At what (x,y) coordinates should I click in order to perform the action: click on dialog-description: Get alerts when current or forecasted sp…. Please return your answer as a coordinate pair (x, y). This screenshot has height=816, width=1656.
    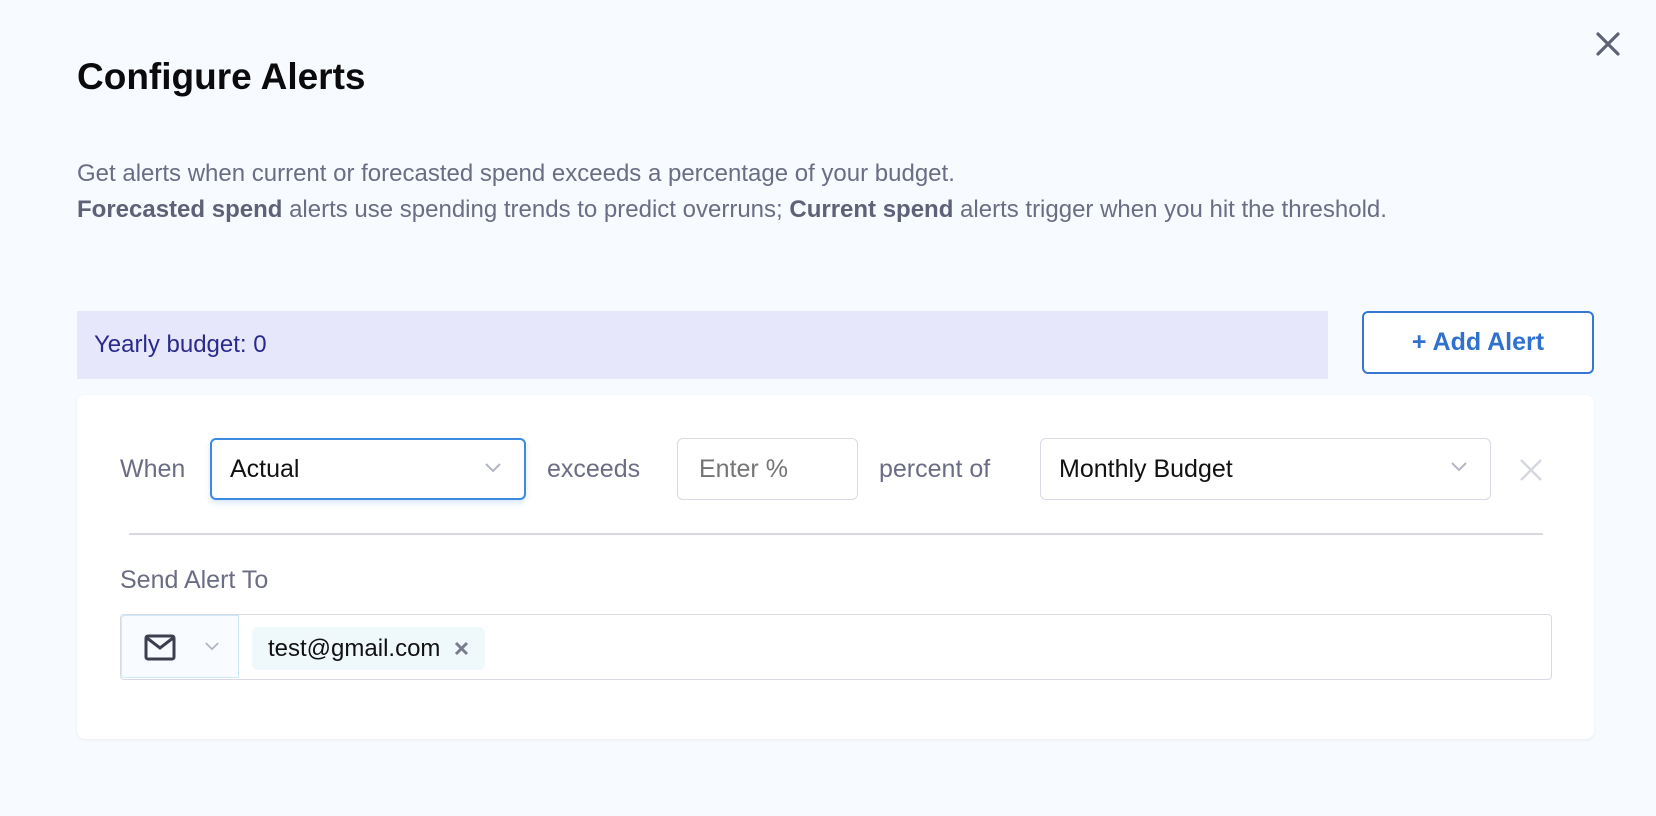
    Looking at the image, I should click on (797, 192).